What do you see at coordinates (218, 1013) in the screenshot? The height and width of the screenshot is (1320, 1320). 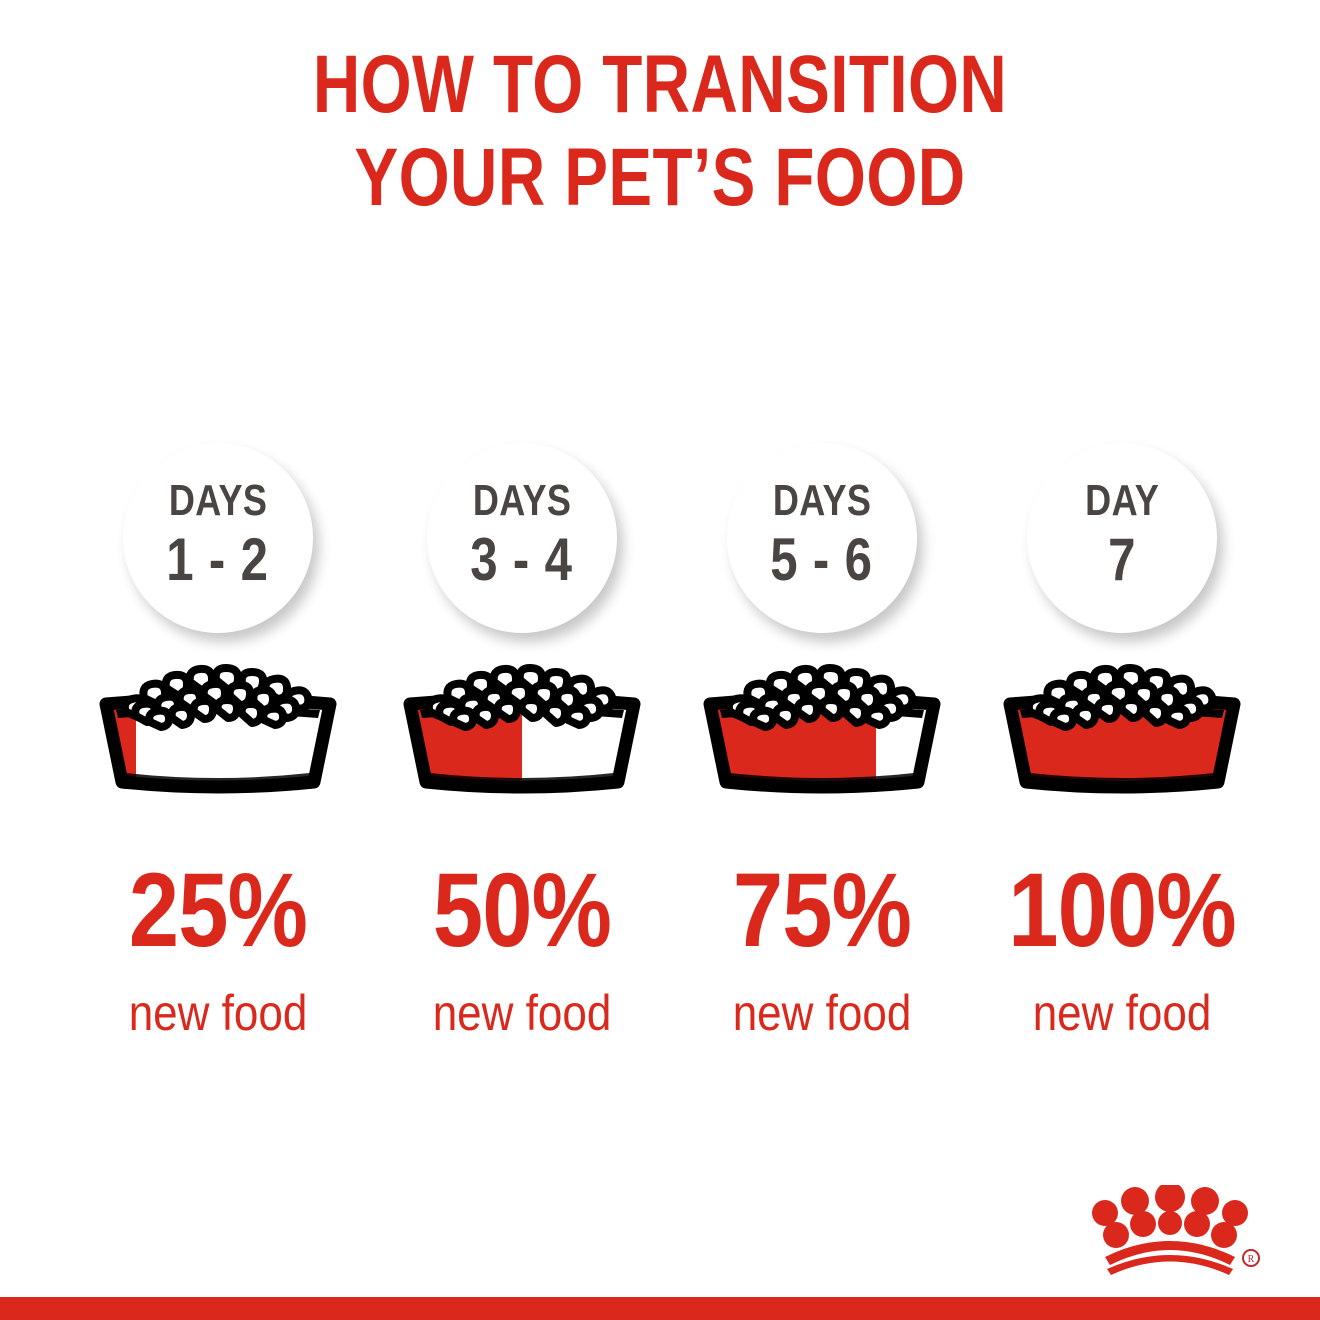 I see `percent-caption-1: new food` at bounding box center [218, 1013].